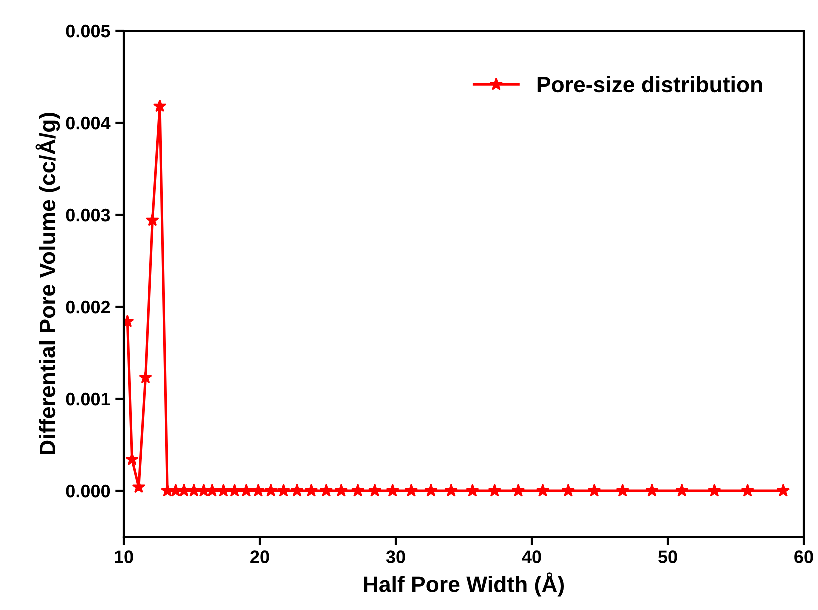 The width and height of the screenshot is (818, 610). I want to click on x-tick-label: 10, so click(124, 557).